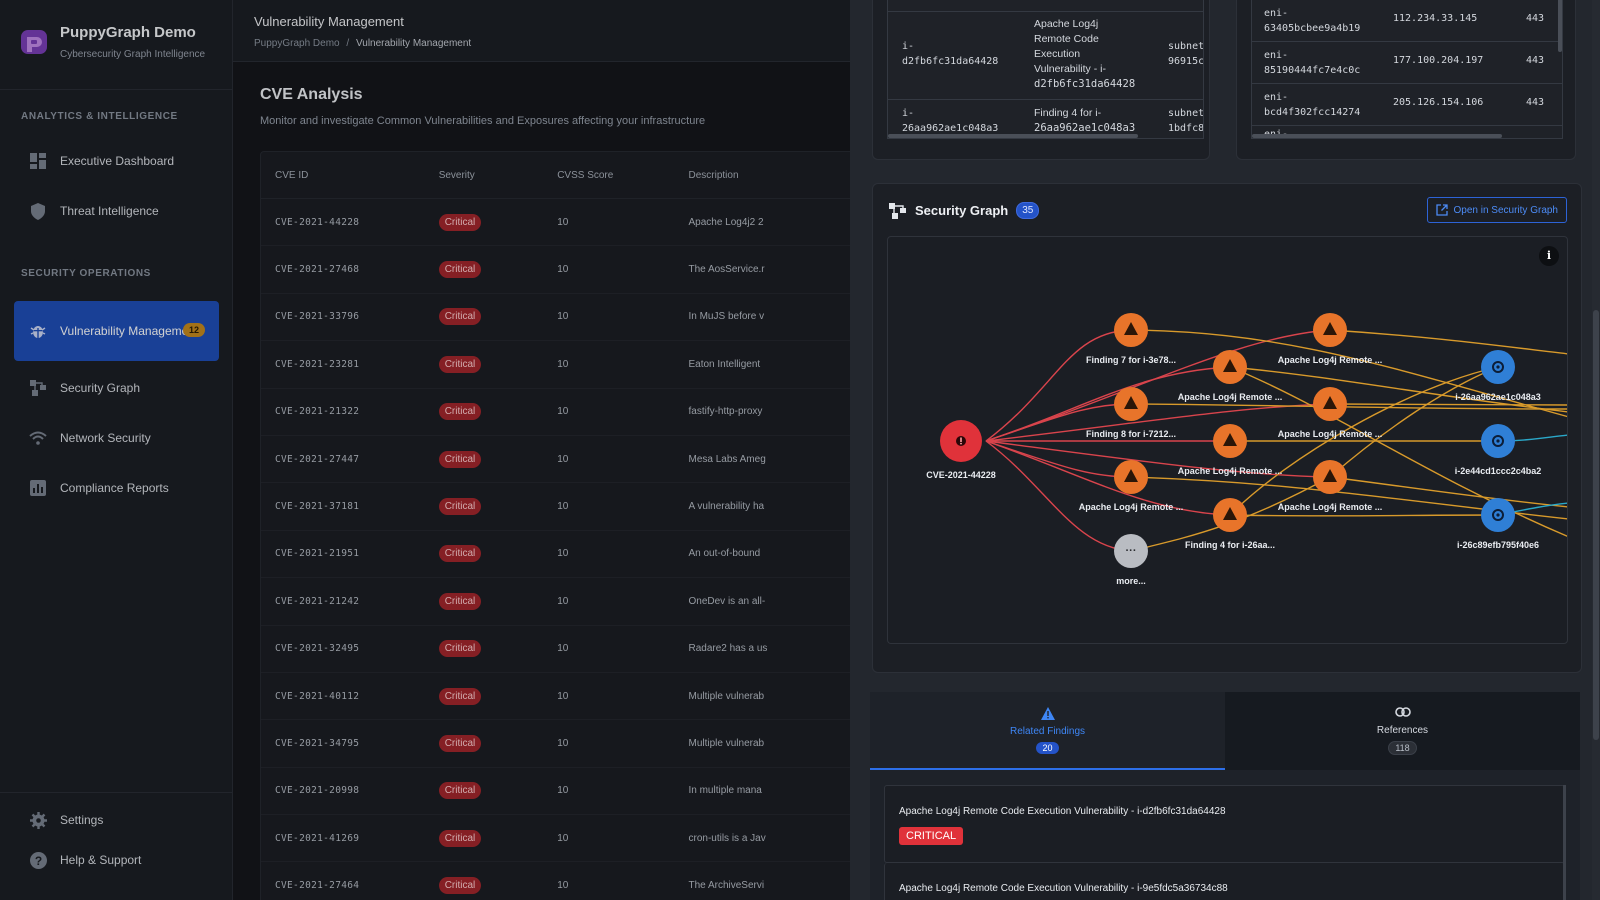 The image size is (1600, 900). Describe the element at coordinates (317, 554) in the screenshot. I see `cve-id-cell: CVE-2021-21951` at that location.